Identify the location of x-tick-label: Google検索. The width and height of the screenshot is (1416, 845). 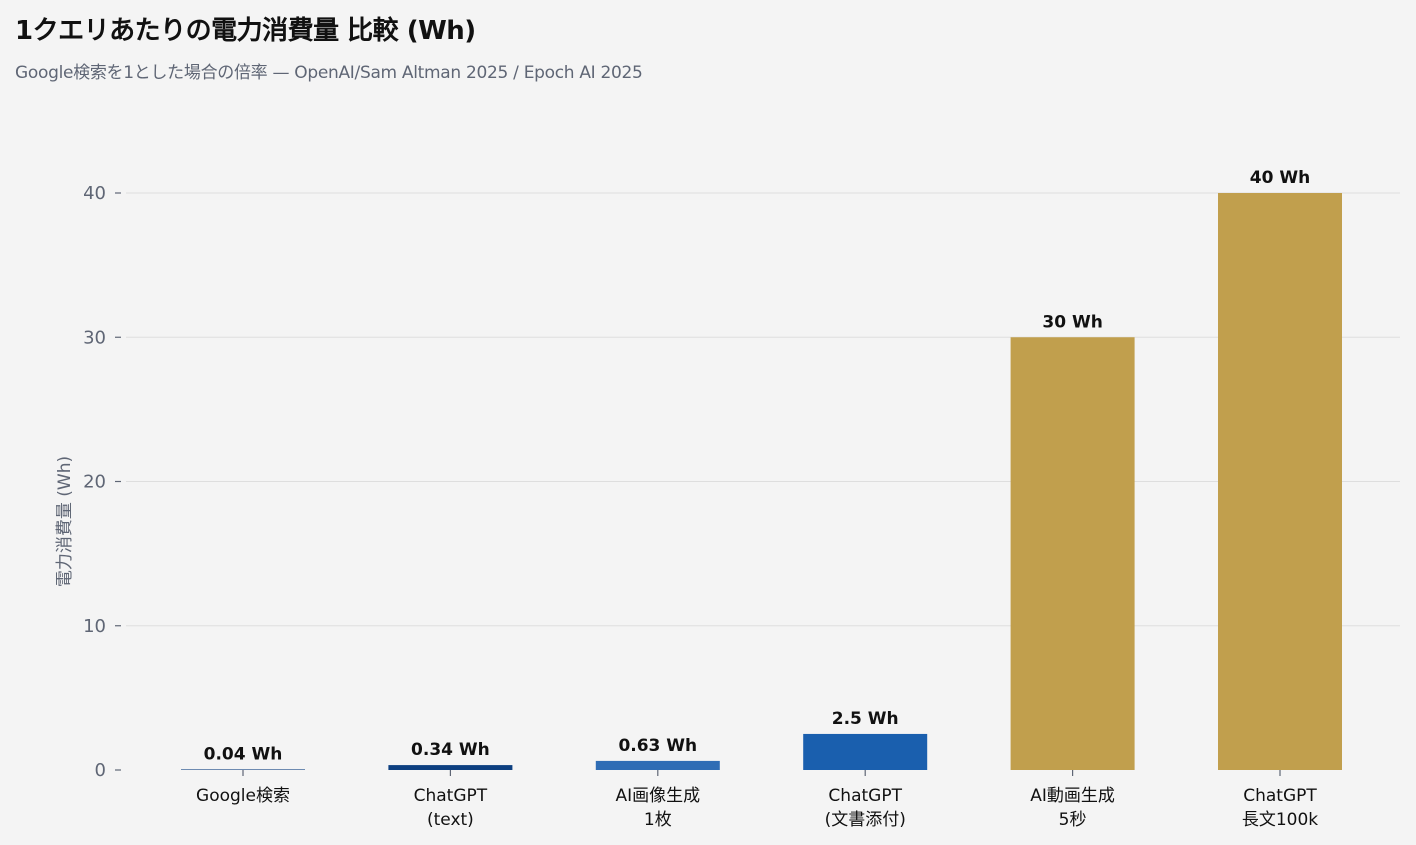
(243, 796).